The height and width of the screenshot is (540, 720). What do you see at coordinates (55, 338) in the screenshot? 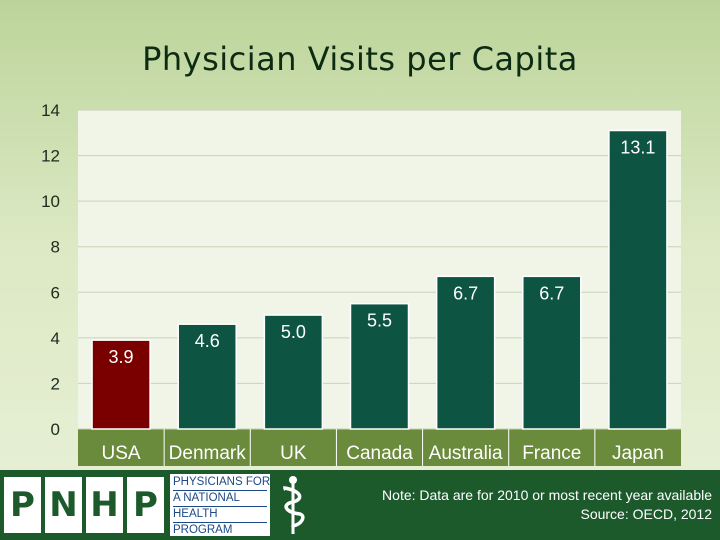
I see `y-tick-label: 4` at bounding box center [55, 338].